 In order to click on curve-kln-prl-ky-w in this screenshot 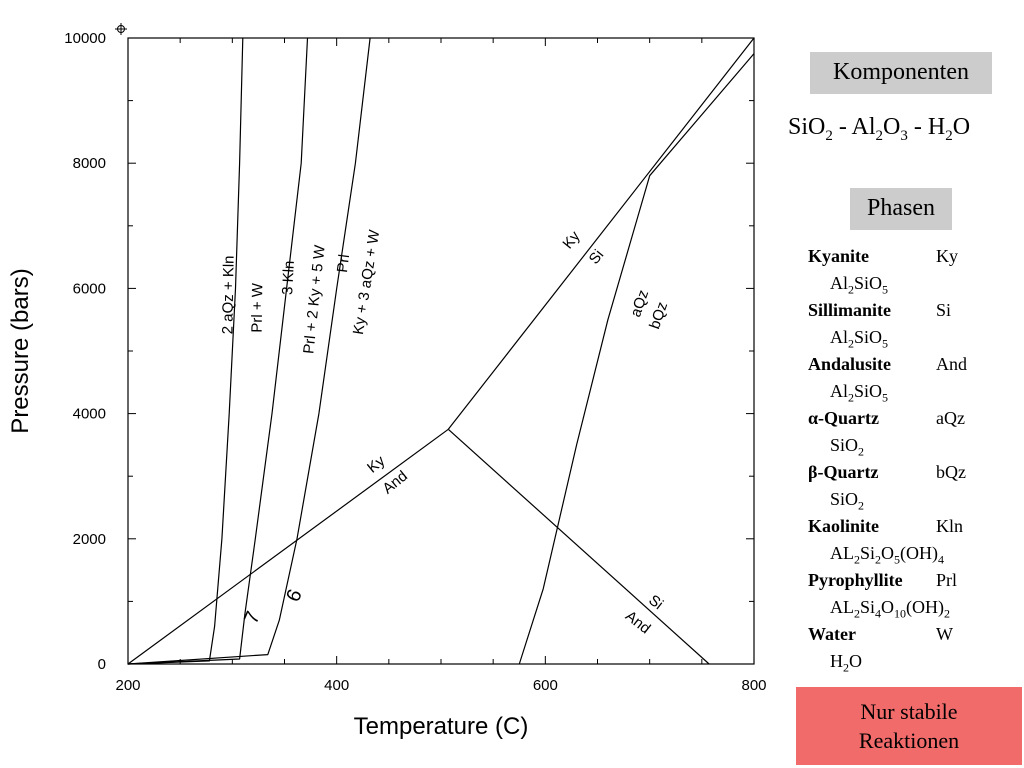, I will do `click(218, 351)`.